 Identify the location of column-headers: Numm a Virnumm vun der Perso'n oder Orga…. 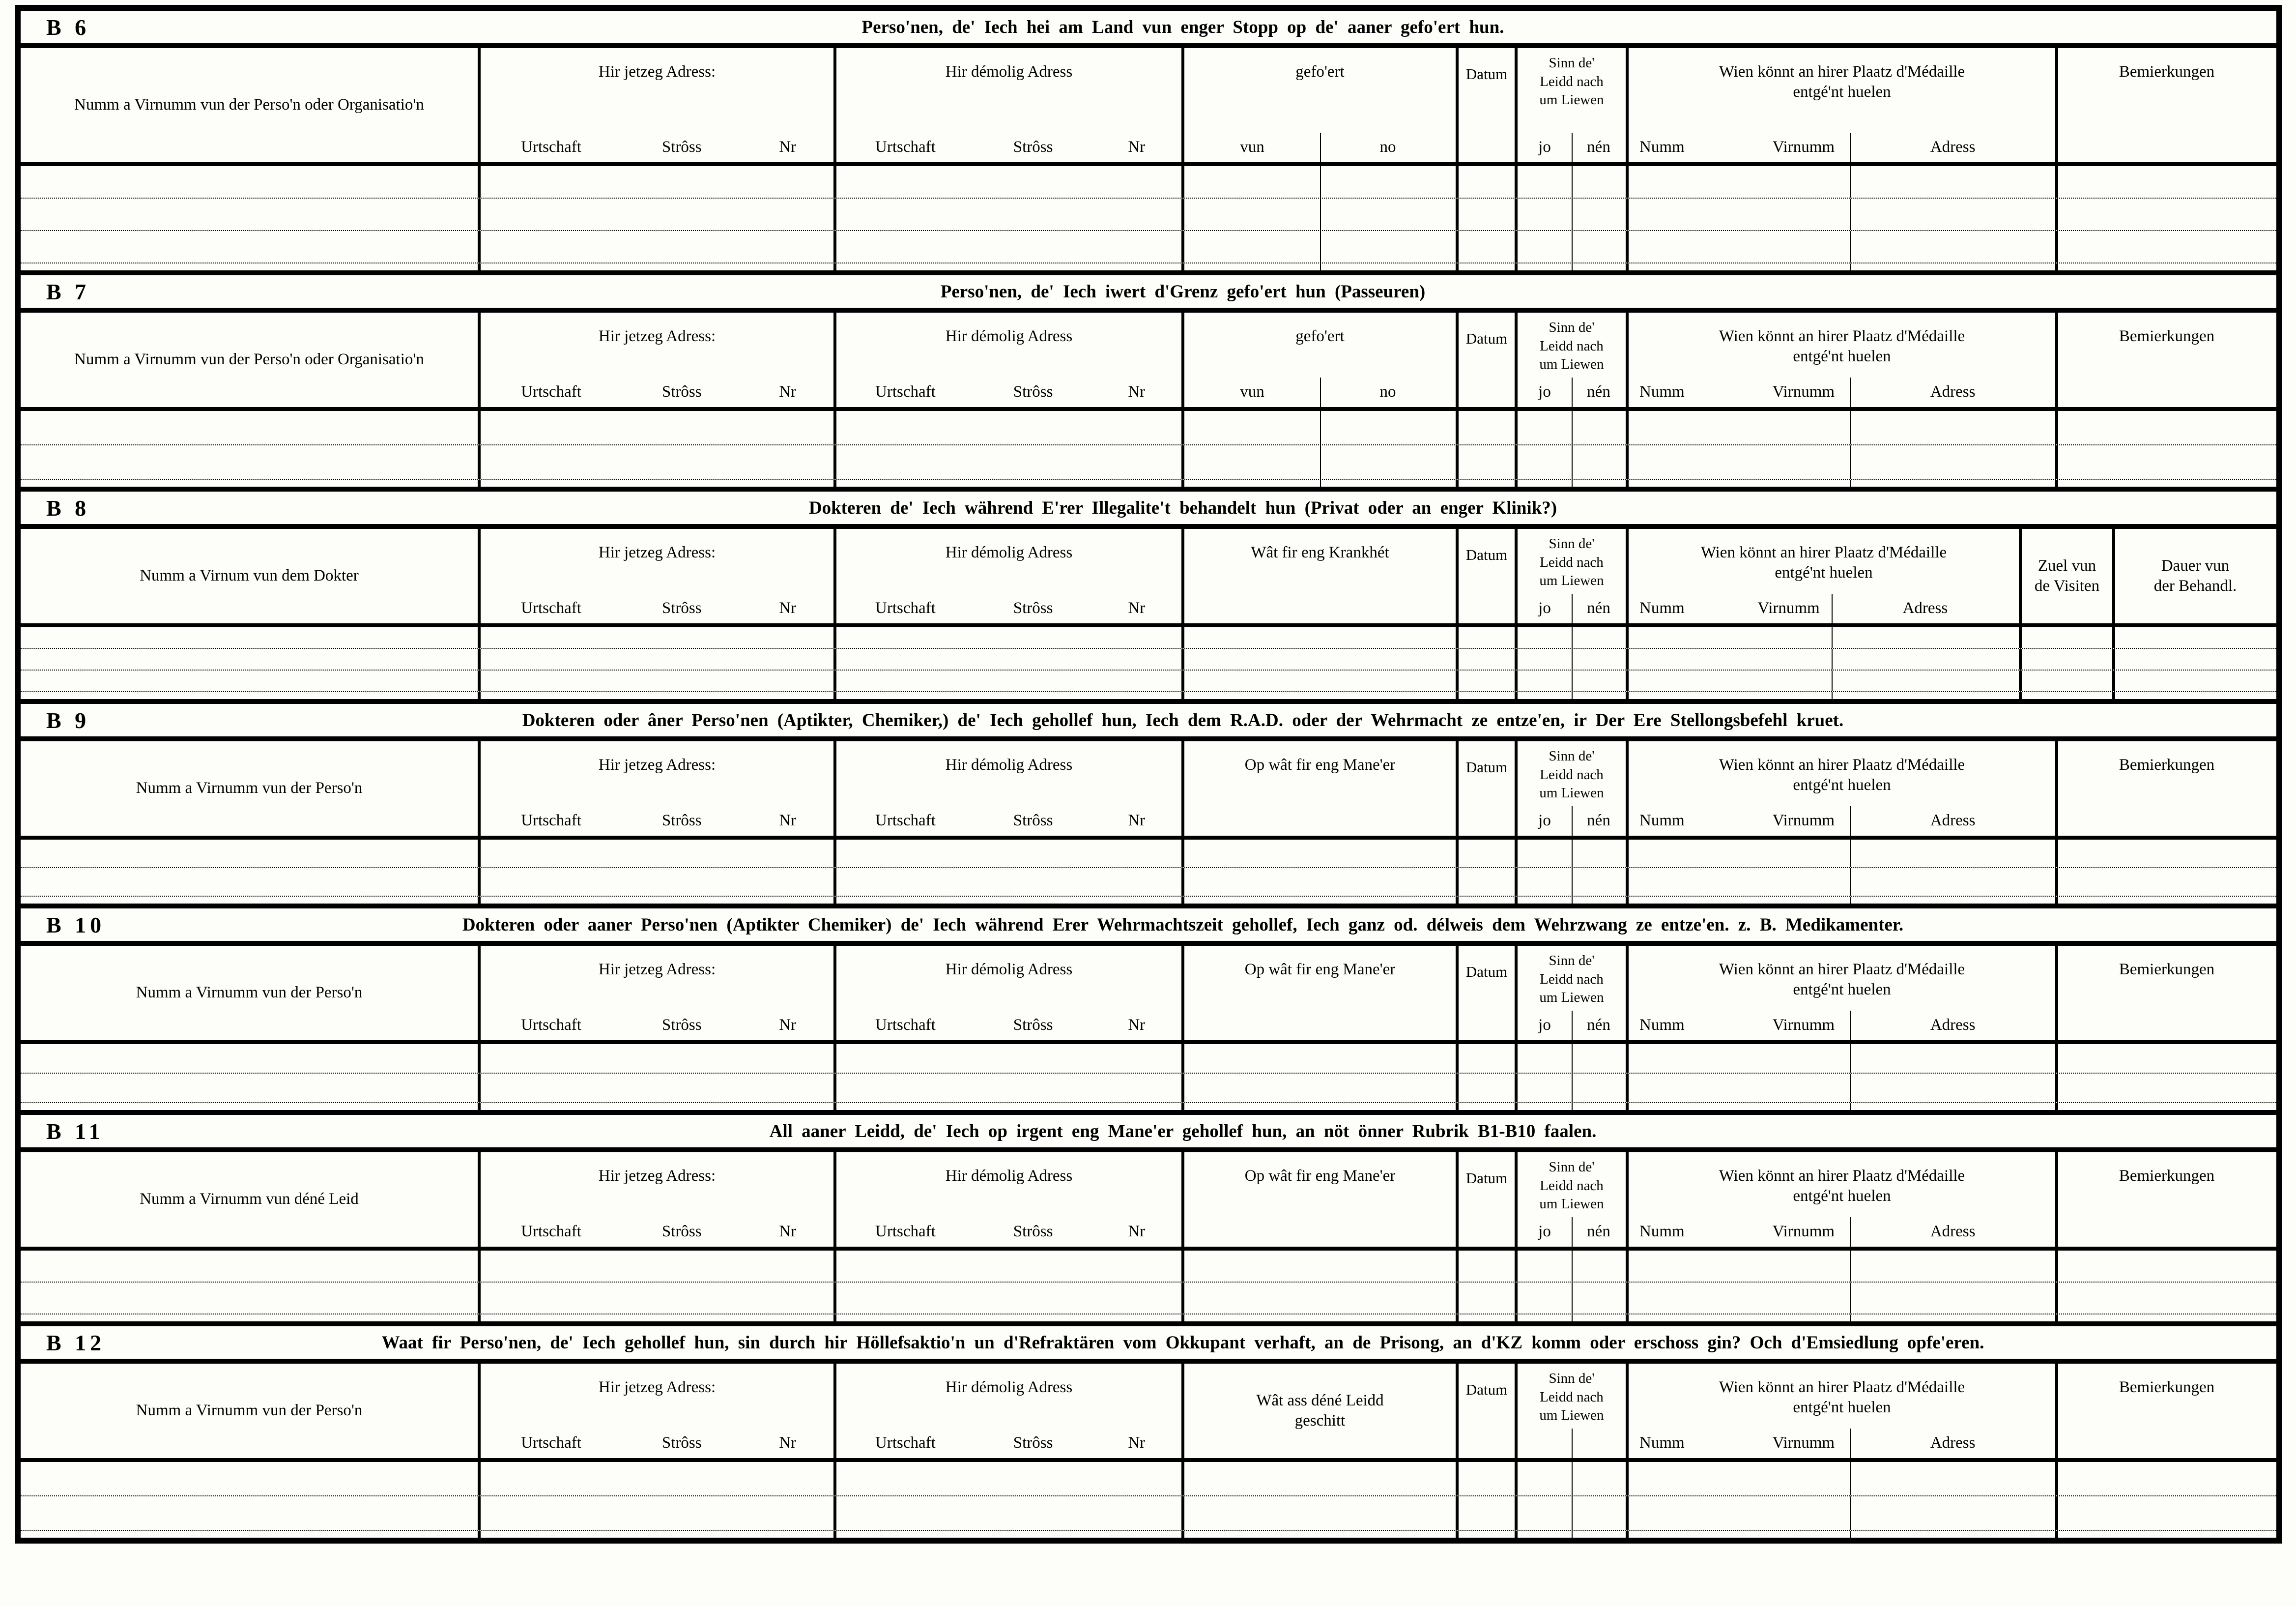
(1149, 107).